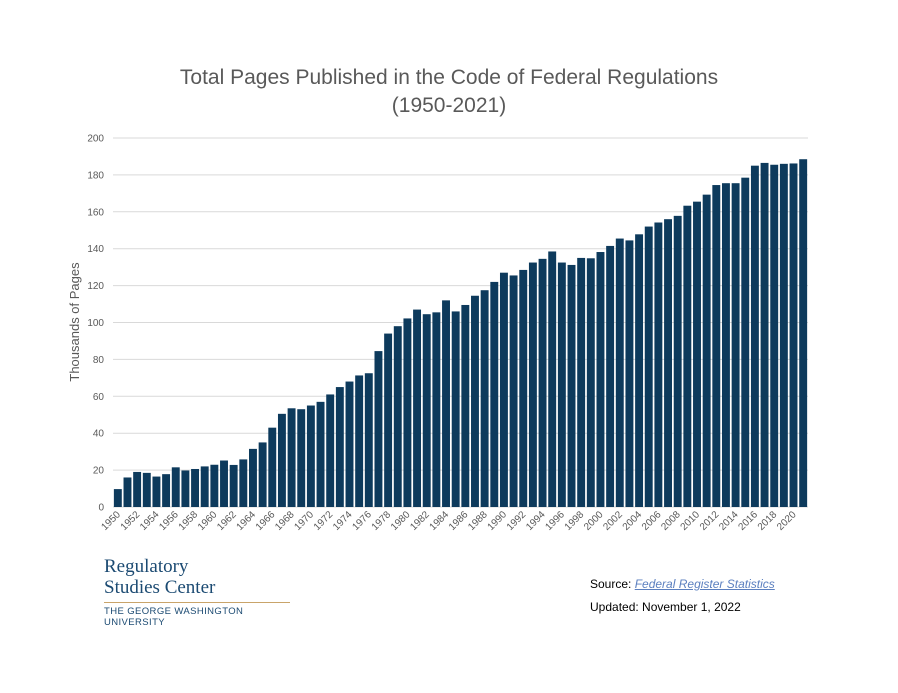 Image resolution: width=898 pixels, height=693 pixels. I want to click on y-axis-label: Thousands of Pages, so click(74, 322).